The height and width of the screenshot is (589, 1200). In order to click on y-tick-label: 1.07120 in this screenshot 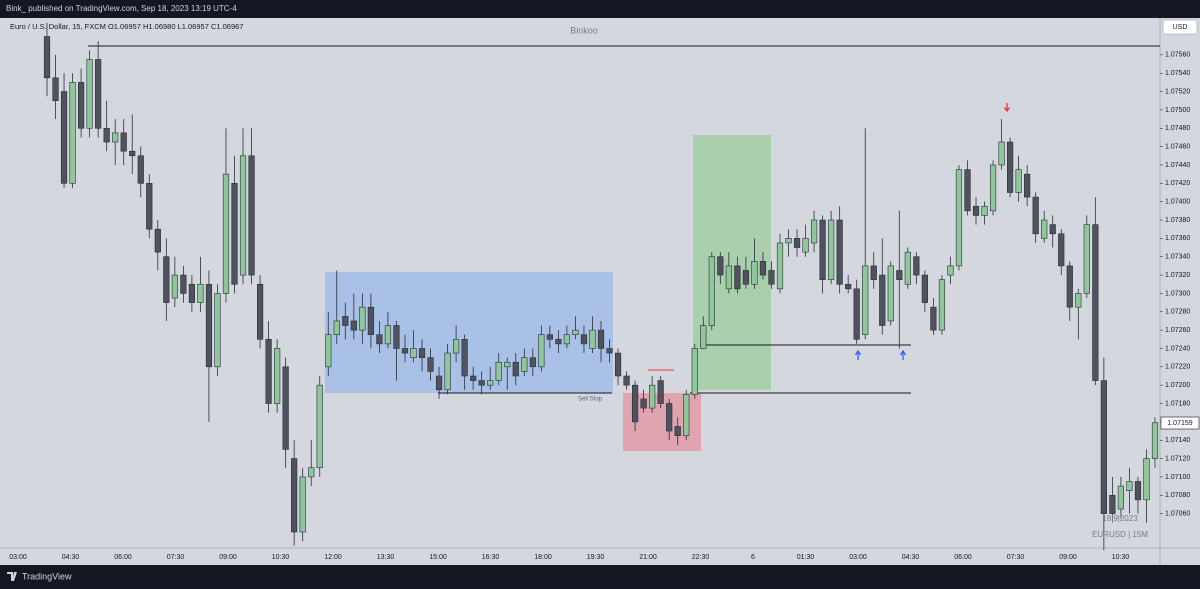, I will do `click(1177, 458)`.